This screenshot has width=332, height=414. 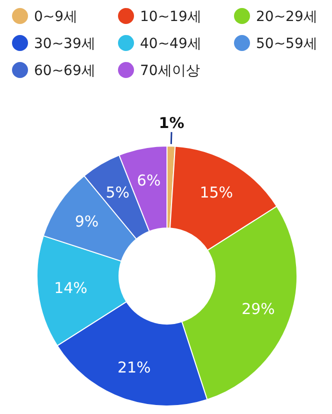 I want to click on legend-item: 40~49세, so click(x=160, y=43).